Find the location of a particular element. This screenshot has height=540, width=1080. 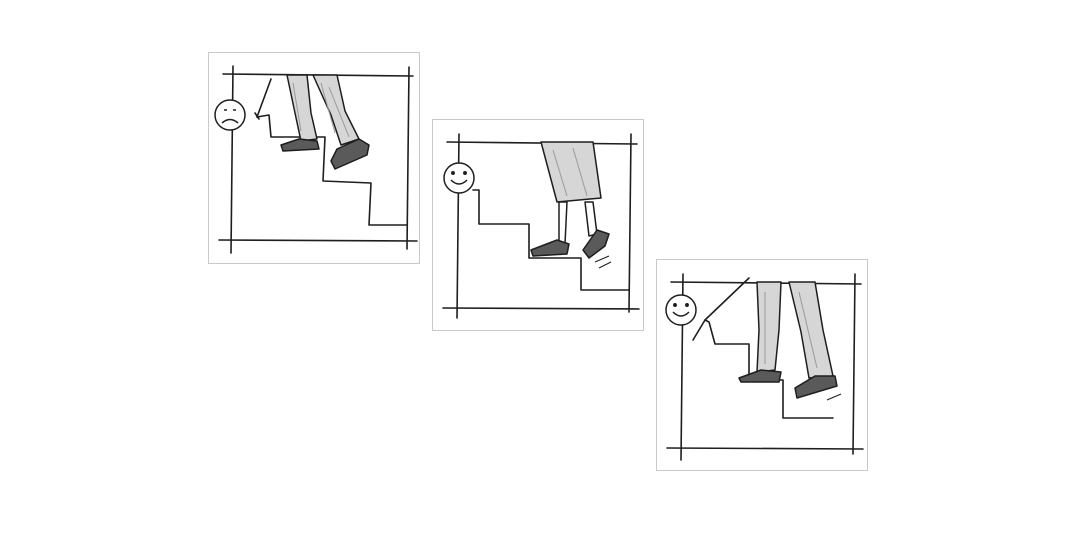

panel-happy-descent-with-cane is located at coordinates (762, 365).